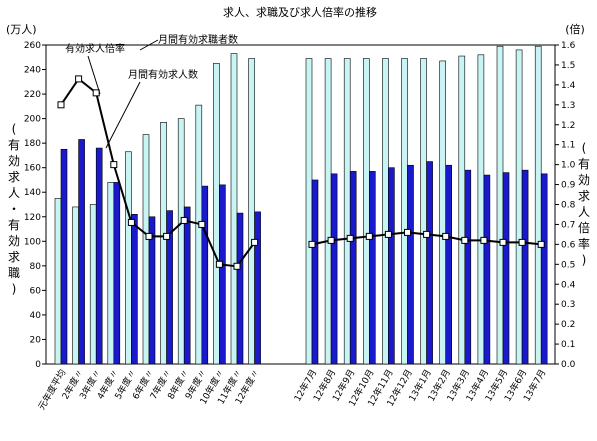  I want to click on y-axis-label-char: 有, so click(14, 145).